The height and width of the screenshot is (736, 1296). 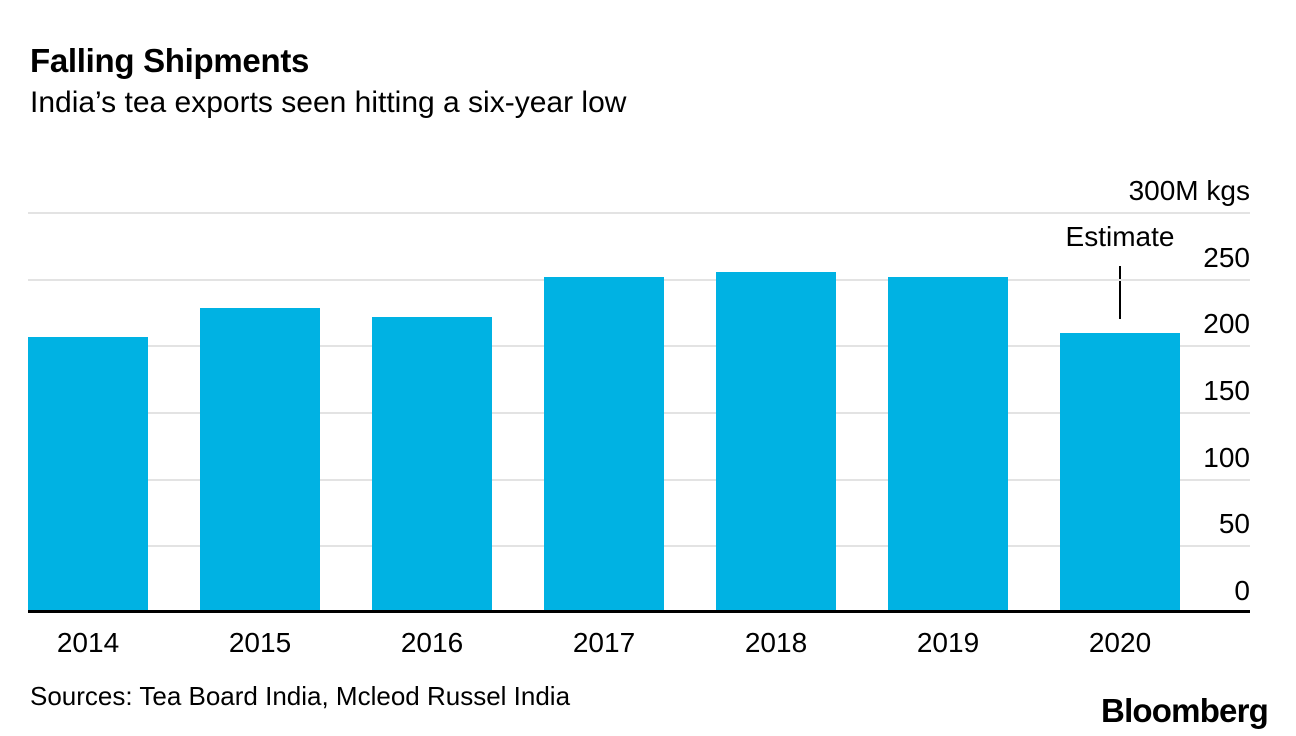 I want to click on bloomberg-logo: Bloomberg, so click(x=1185, y=710).